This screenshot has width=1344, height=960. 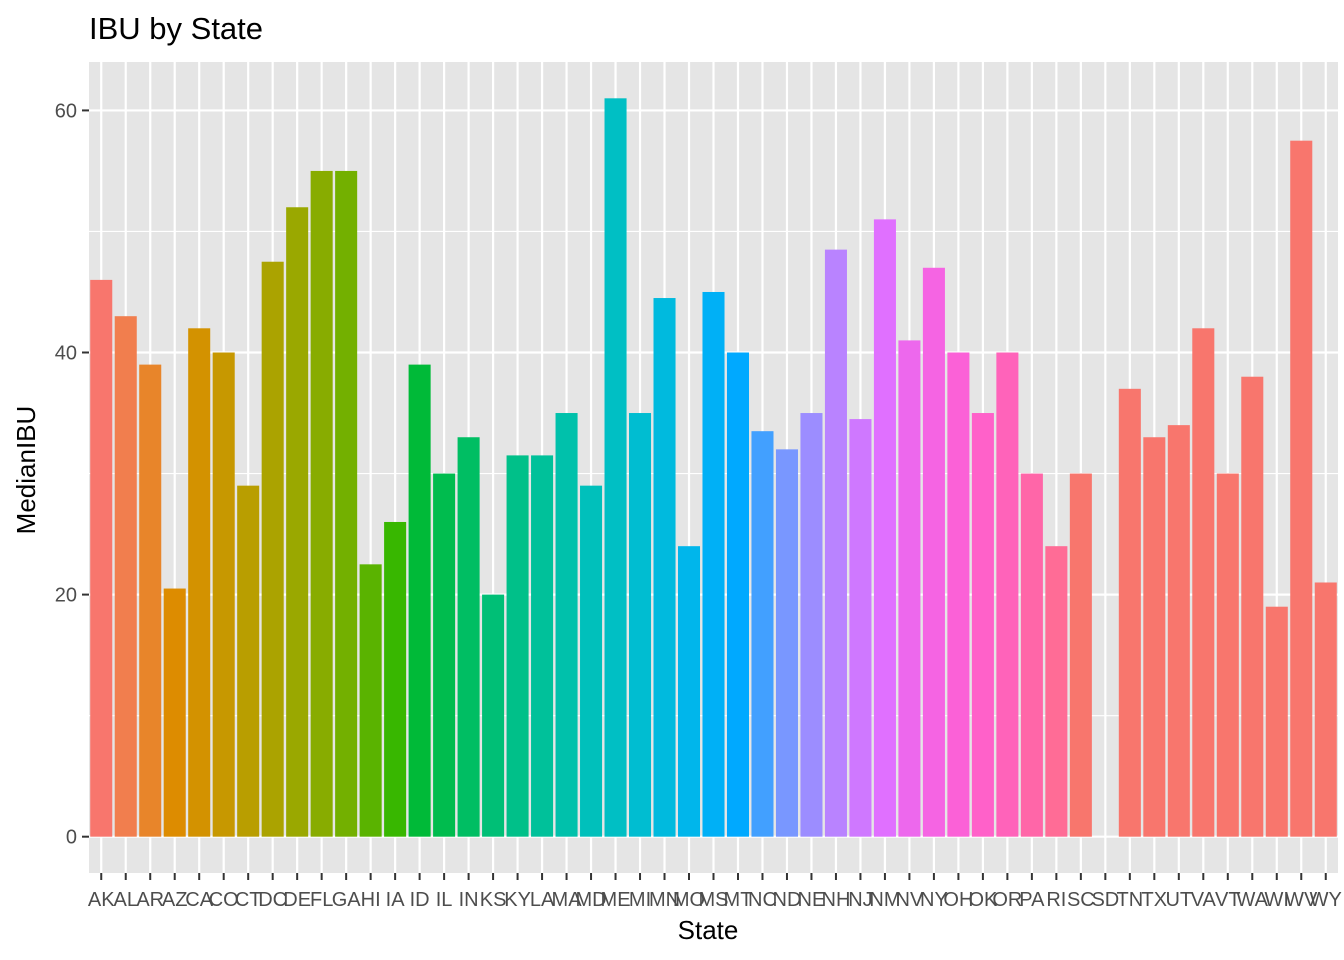 What do you see at coordinates (1129, 612) in the screenshot?
I see `bar-tn` at bounding box center [1129, 612].